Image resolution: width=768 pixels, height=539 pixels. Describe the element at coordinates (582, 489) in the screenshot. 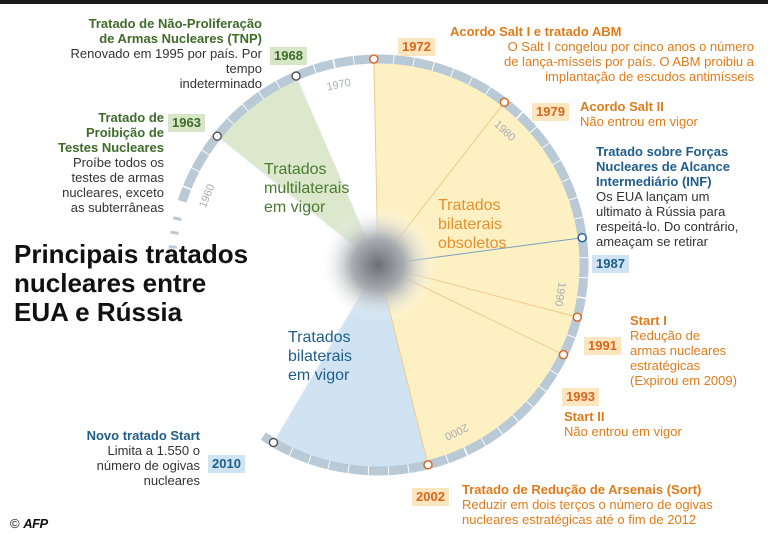

I see `event-sort-title1: Tratado de Redução de Arsenais (Sort)` at that location.